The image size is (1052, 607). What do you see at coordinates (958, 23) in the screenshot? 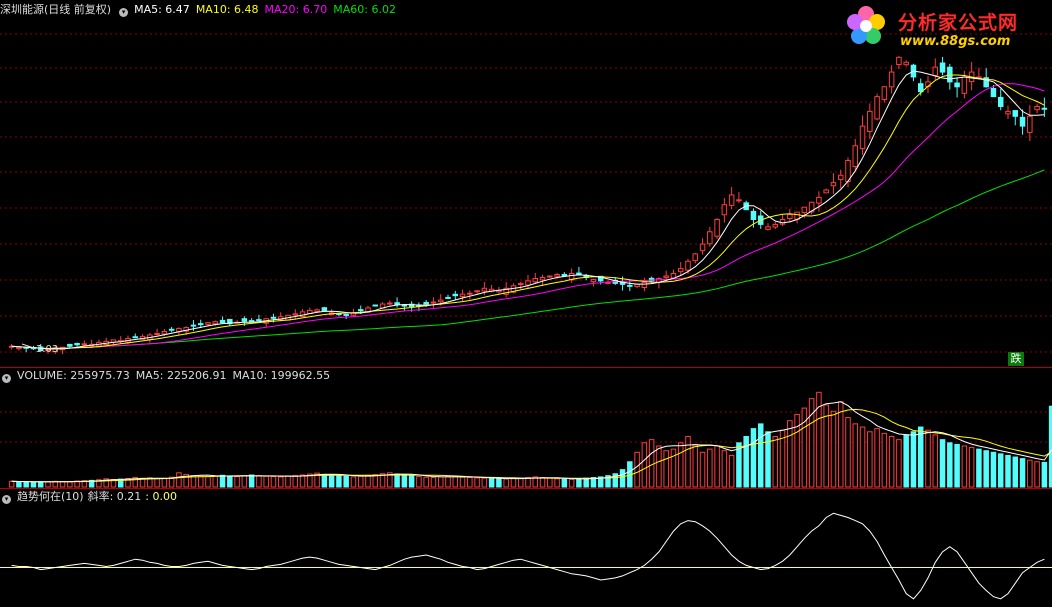
I see `logo-title: 分析家公式网` at bounding box center [958, 23].